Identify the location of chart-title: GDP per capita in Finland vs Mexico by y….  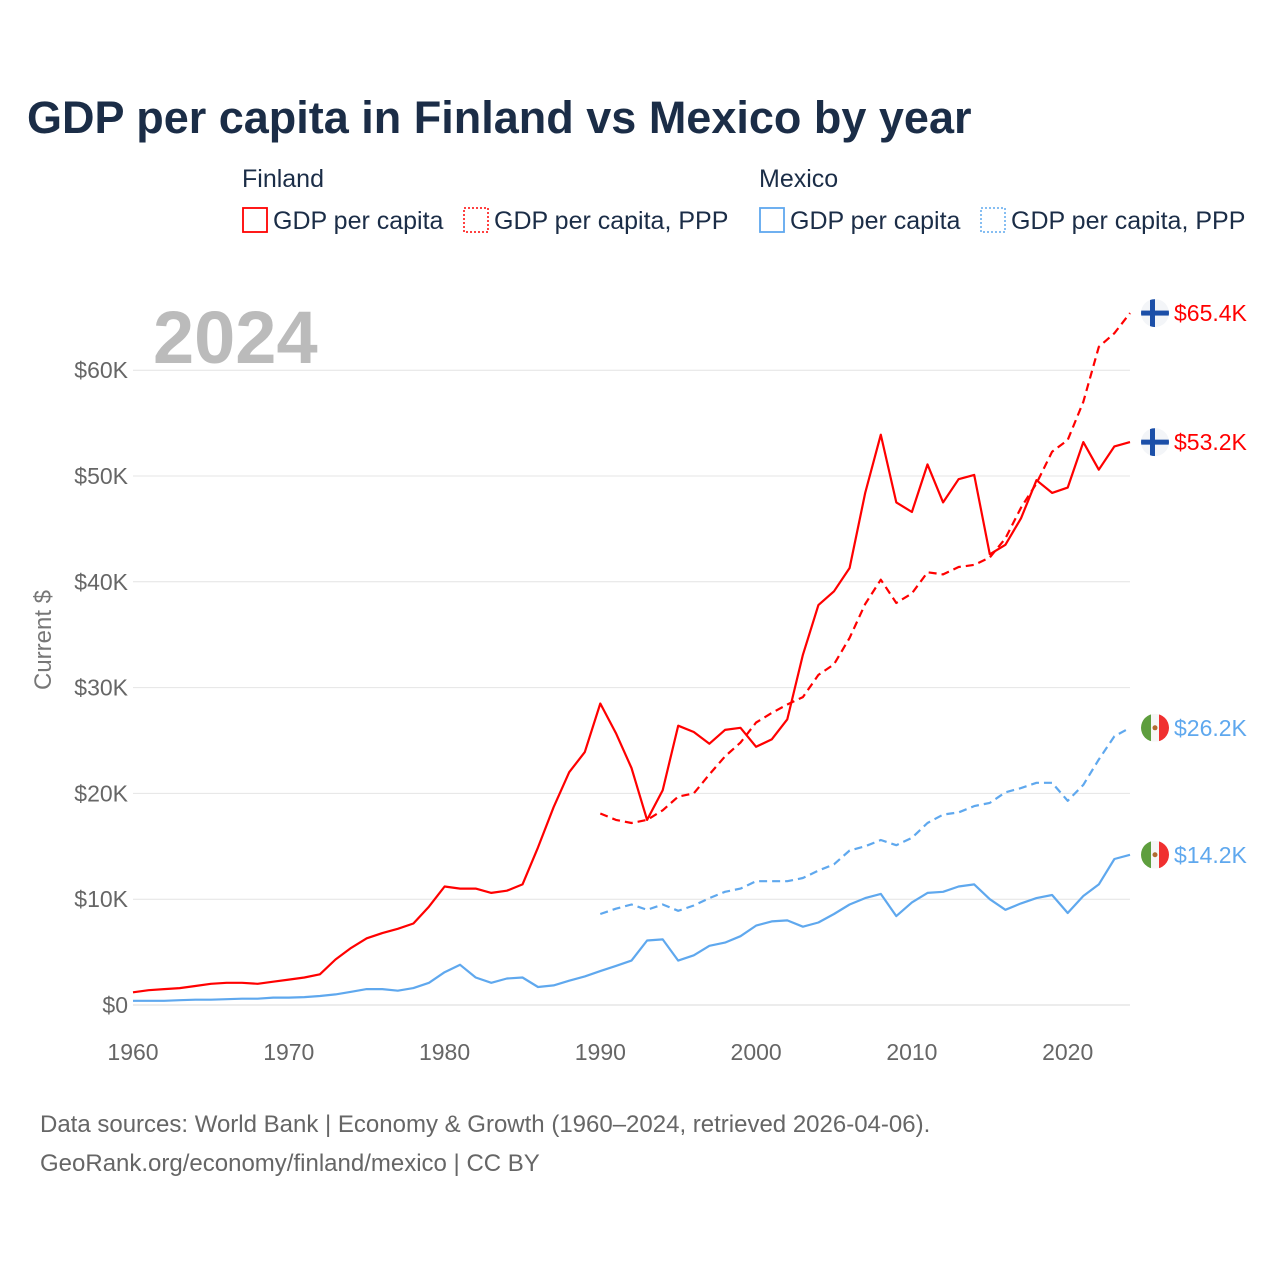
(499, 117).